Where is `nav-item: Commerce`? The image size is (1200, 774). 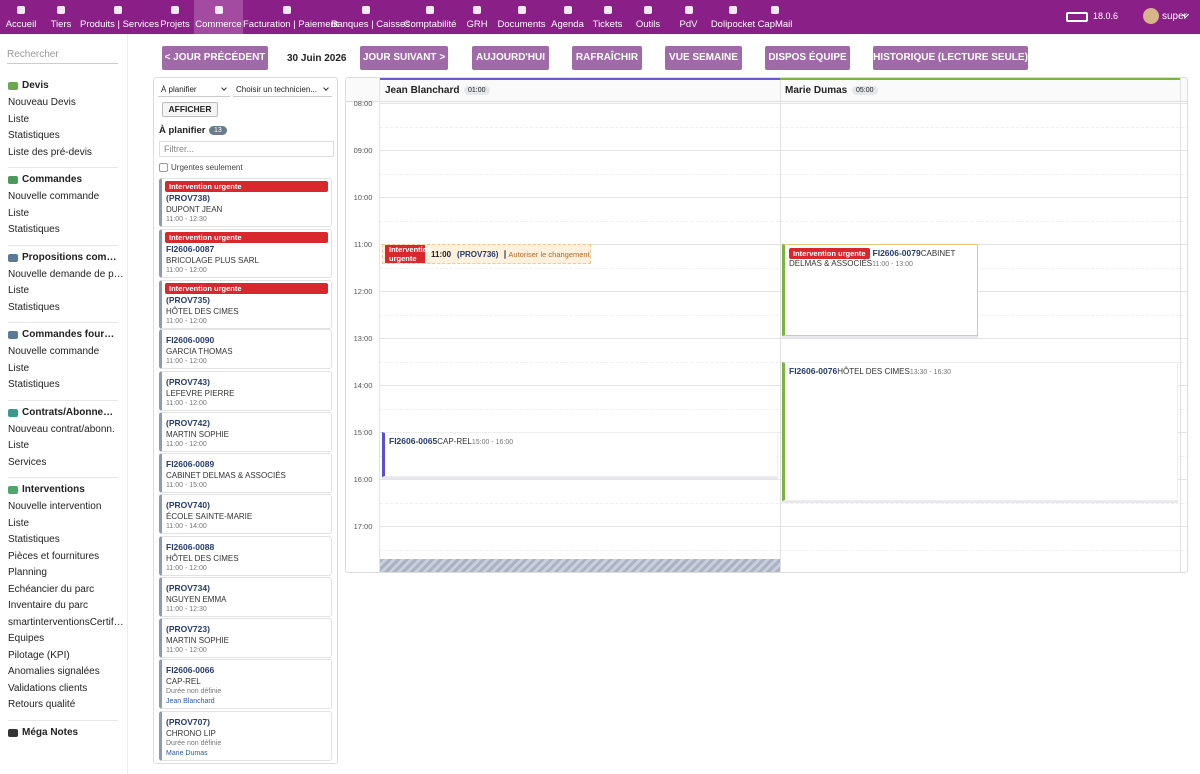 nav-item: Commerce is located at coordinates (218, 17).